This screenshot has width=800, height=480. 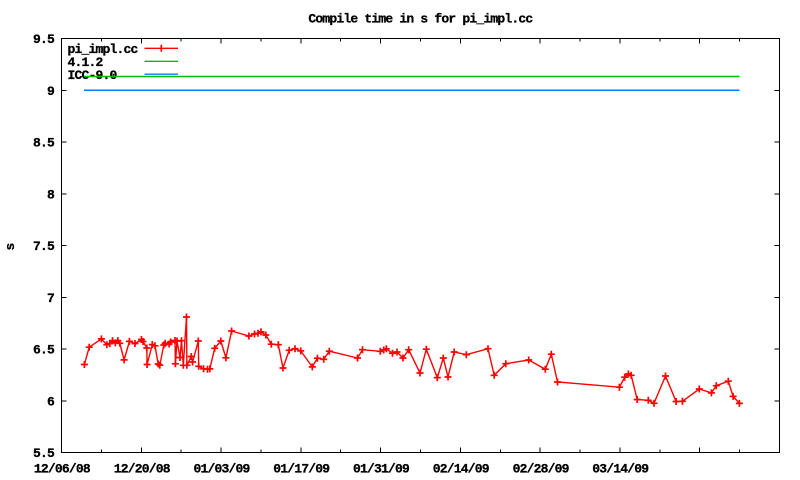 I want to click on svg-text: 5.5, so click(x=44, y=453).